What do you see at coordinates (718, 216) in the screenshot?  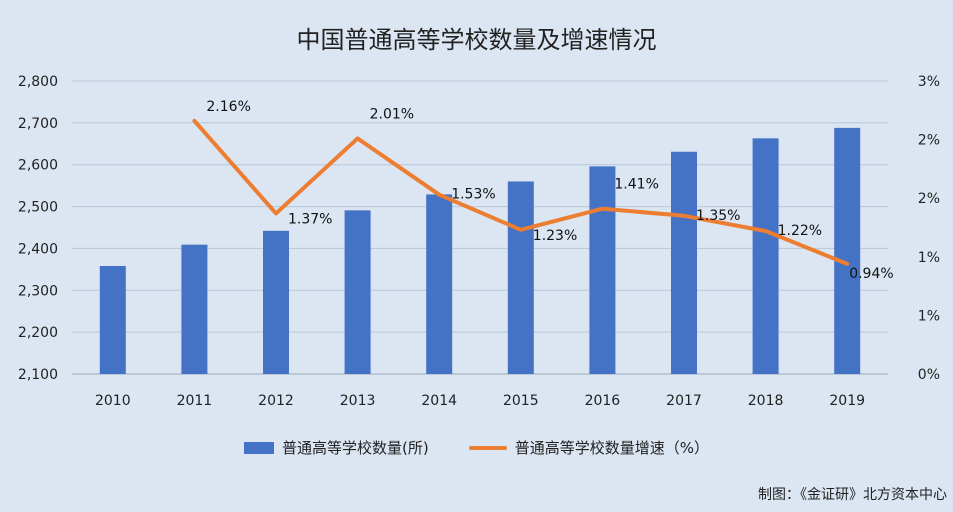 I see `growth-data-label: 1.35%` at bounding box center [718, 216].